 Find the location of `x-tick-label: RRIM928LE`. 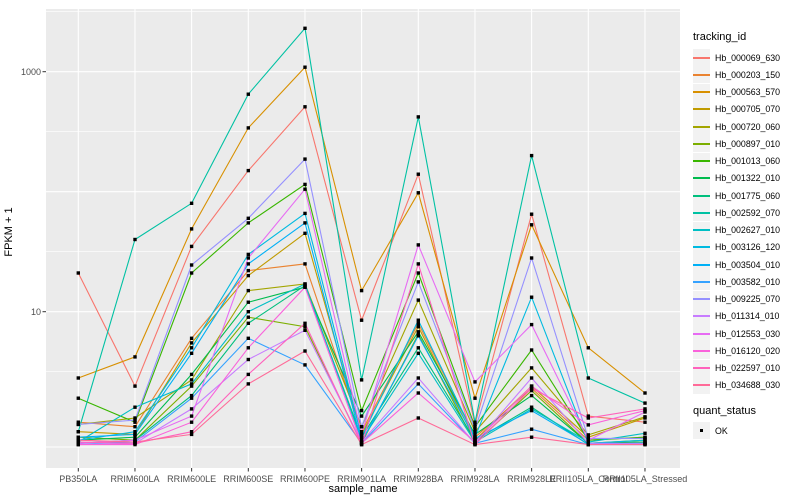

x-tick-label: RRIM928LE is located at coordinates (532, 479).